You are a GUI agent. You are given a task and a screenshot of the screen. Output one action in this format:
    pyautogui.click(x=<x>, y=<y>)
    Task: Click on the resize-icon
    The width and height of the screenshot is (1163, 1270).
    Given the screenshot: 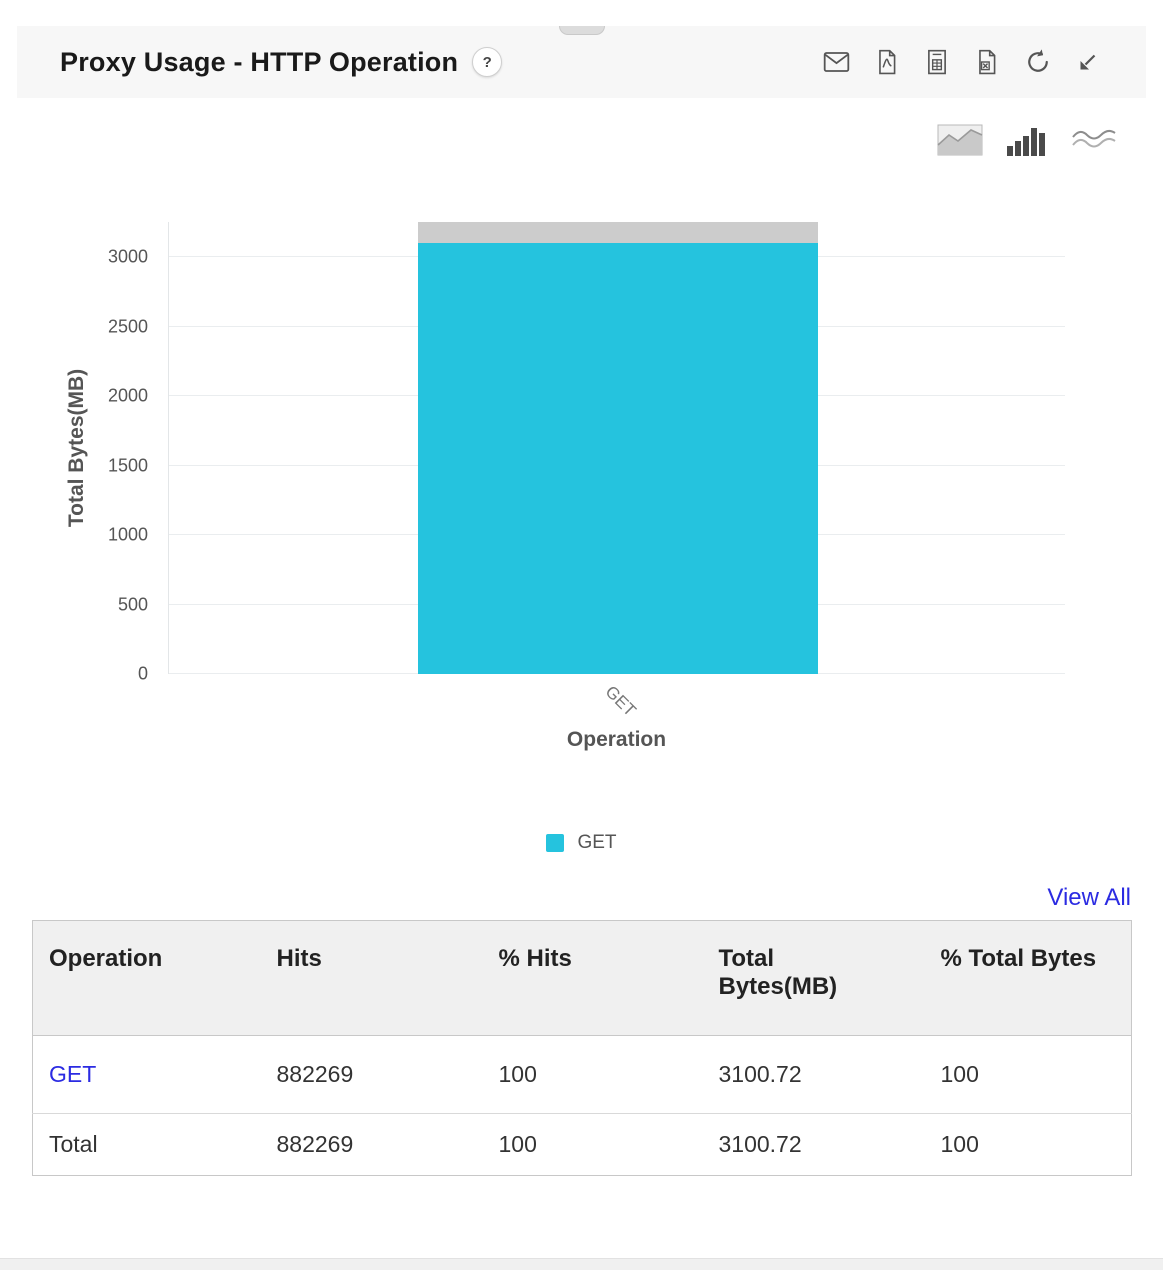 What is the action you would take?
    pyautogui.click(x=1088, y=62)
    